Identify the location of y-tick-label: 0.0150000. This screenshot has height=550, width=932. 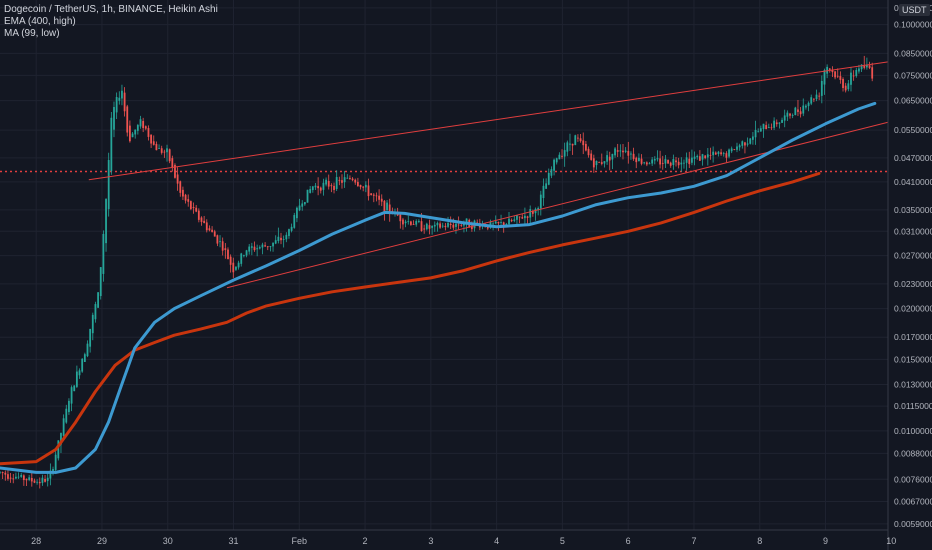
(913, 359).